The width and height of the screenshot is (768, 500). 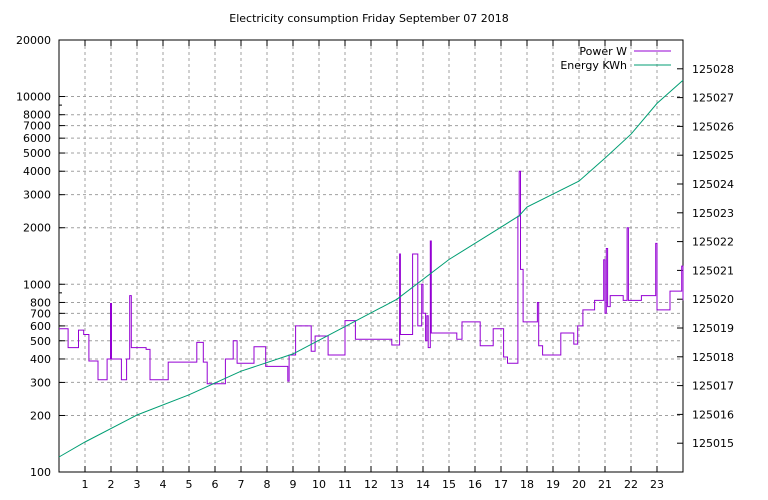 What do you see at coordinates (37, 195) in the screenshot?
I see `y-tick-label: 3000` at bounding box center [37, 195].